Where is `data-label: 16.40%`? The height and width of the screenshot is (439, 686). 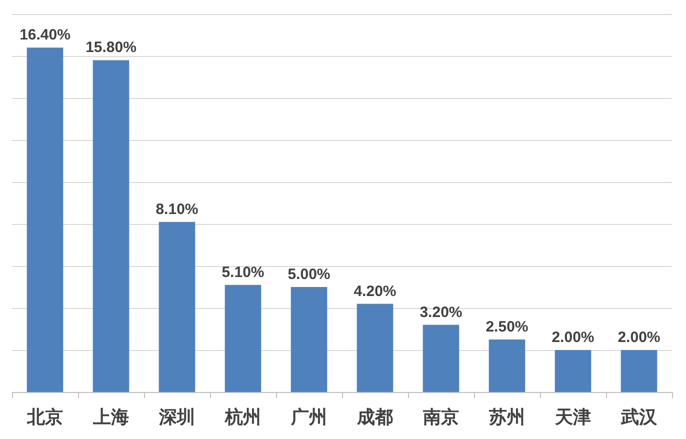 data-label: 16.40% is located at coordinates (45, 35).